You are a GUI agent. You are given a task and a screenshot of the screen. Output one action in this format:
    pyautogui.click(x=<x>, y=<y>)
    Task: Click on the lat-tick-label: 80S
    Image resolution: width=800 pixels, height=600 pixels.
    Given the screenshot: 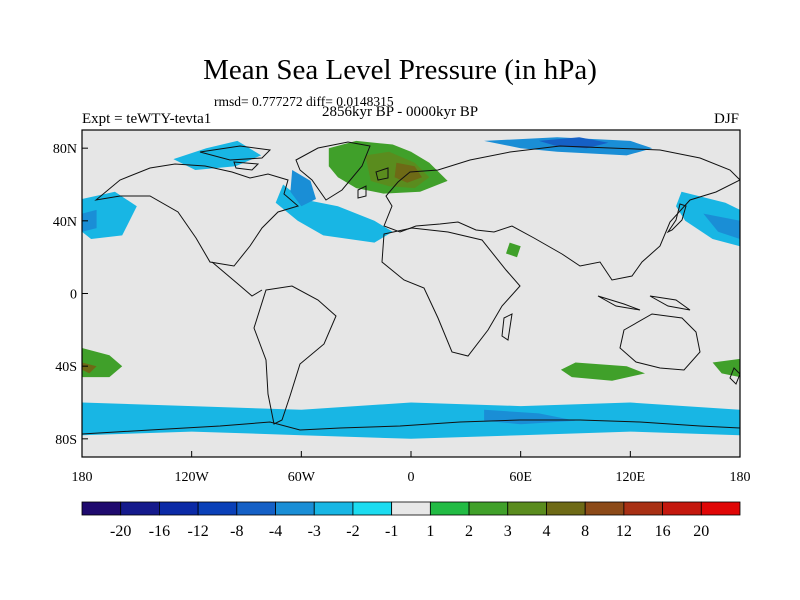 What is the action you would take?
    pyautogui.click(x=66, y=440)
    